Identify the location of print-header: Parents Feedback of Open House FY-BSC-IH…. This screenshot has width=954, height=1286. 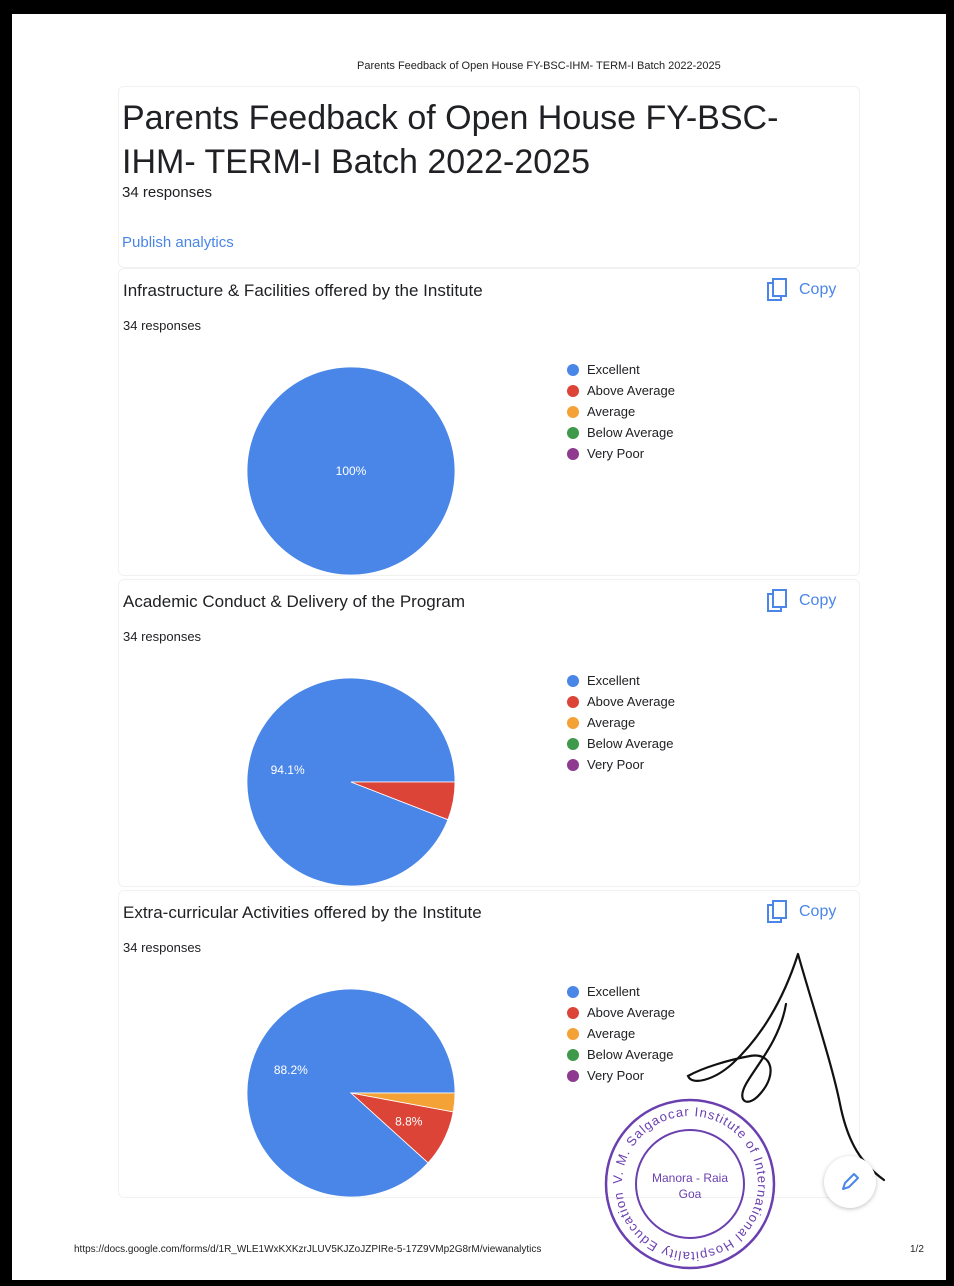
(539, 66).